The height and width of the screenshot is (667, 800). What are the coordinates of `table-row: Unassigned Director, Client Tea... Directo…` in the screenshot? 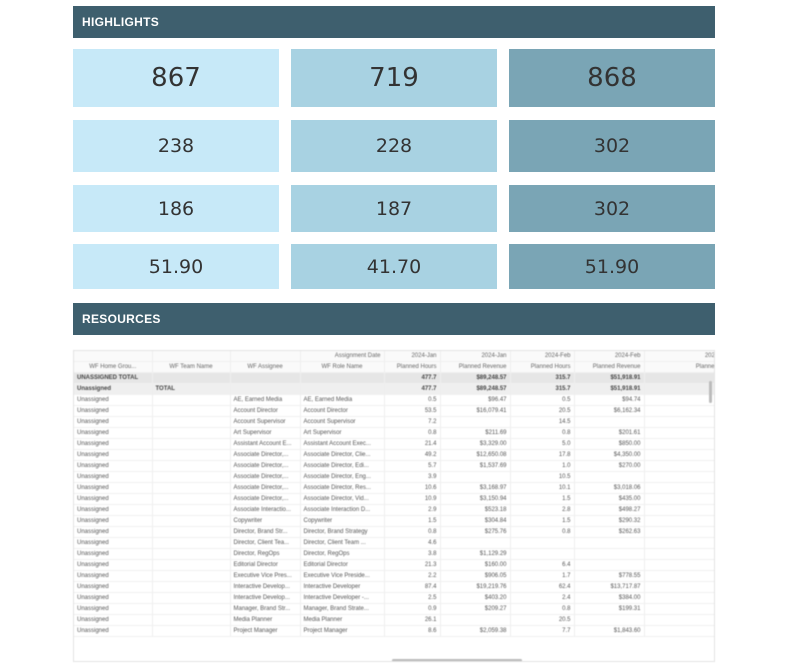 It's located at (394, 543).